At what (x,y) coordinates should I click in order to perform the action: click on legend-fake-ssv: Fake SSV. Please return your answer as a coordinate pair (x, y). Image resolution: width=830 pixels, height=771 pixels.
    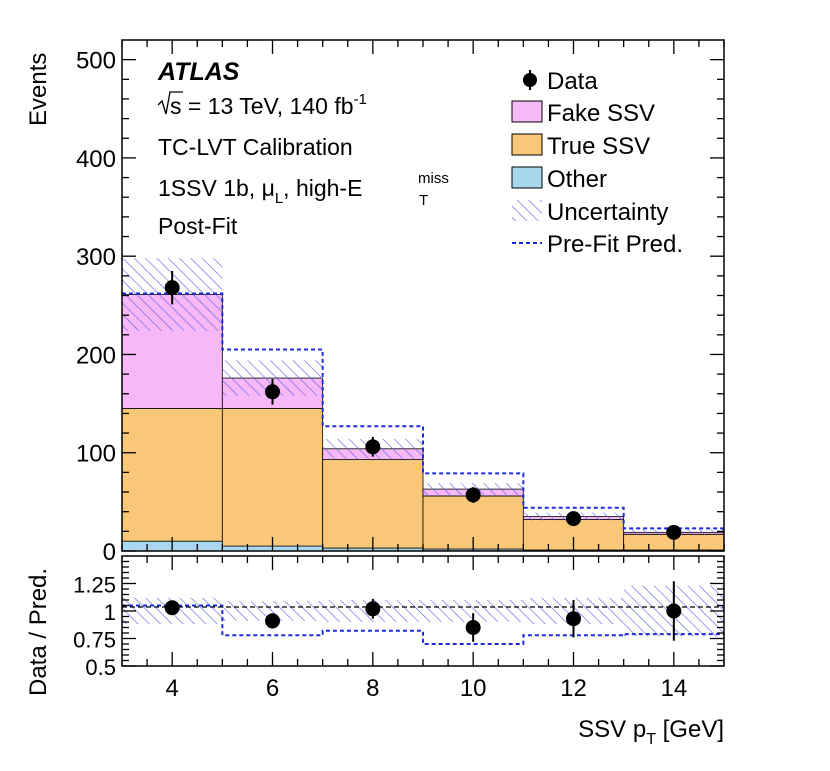
    Looking at the image, I should click on (583, 113).